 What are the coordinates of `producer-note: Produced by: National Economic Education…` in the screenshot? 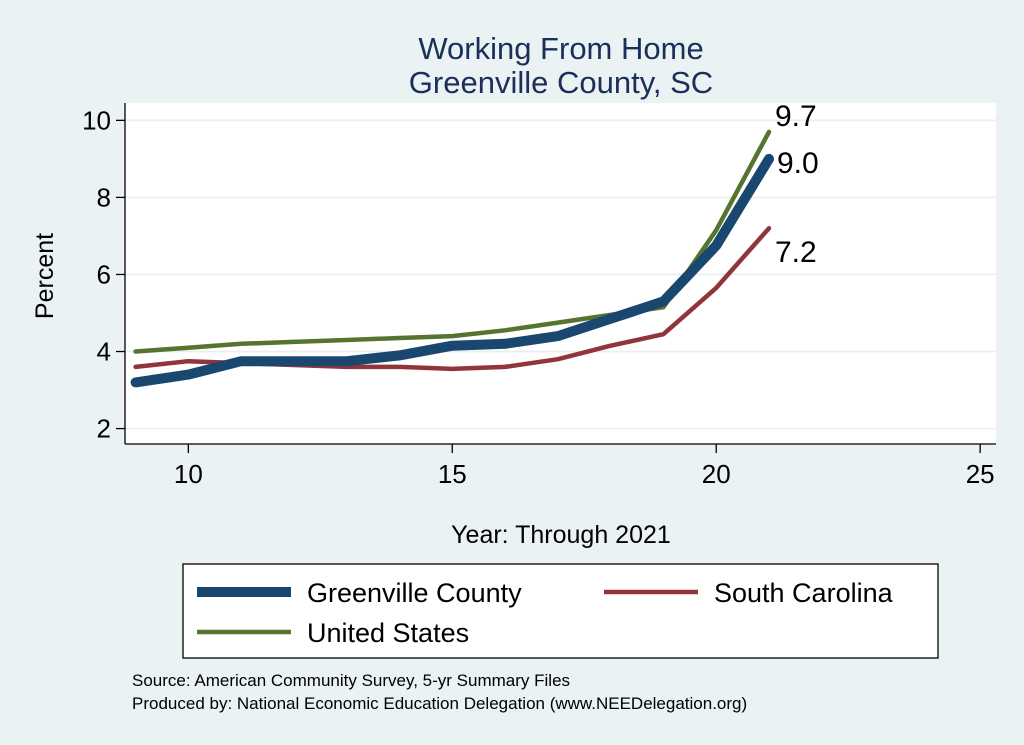 It's located at (439, 703).